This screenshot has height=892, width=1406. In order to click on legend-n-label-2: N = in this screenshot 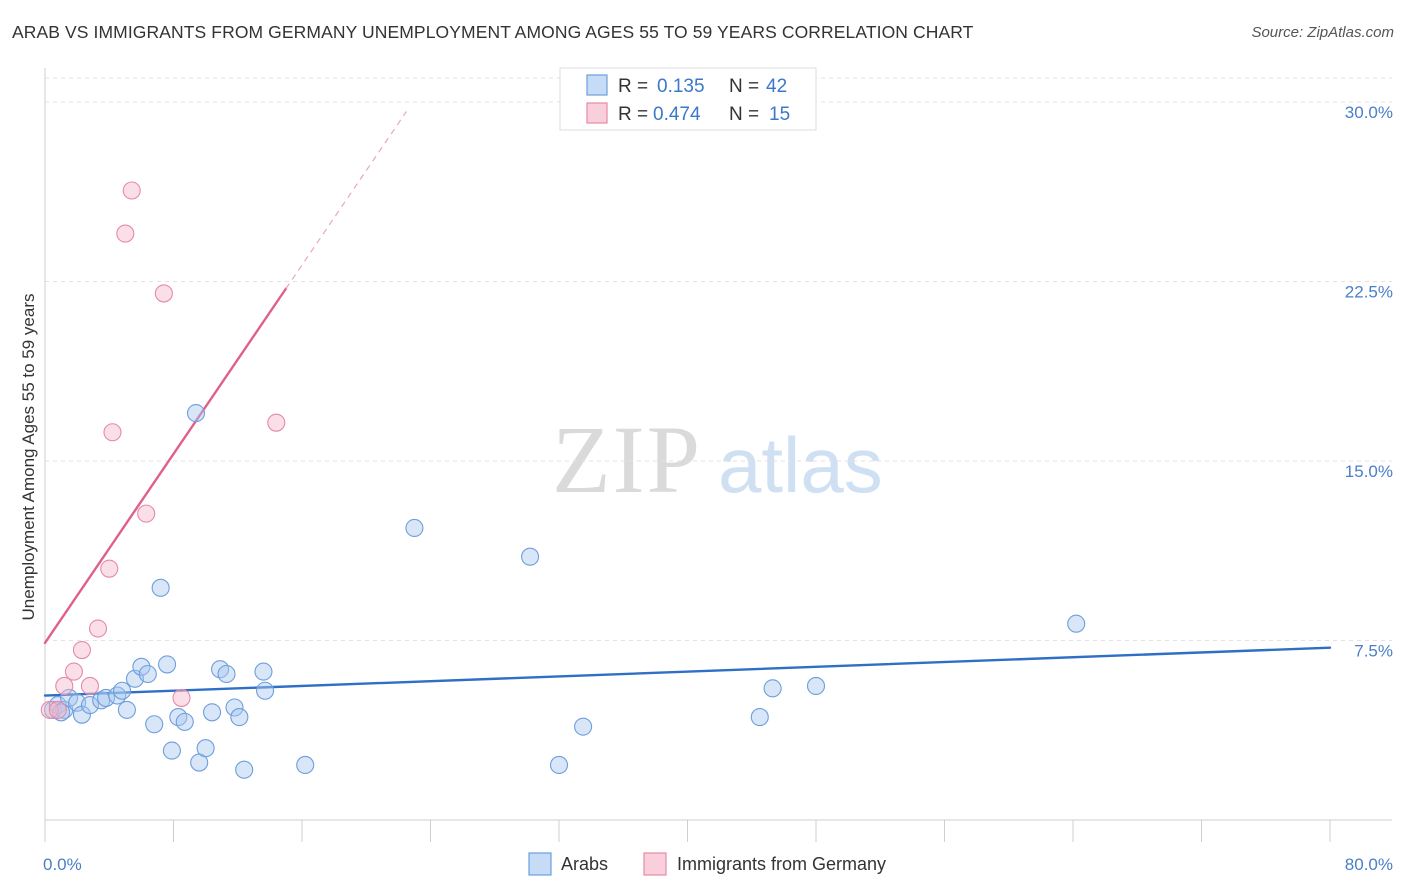, I will do `click(744, 114)`.